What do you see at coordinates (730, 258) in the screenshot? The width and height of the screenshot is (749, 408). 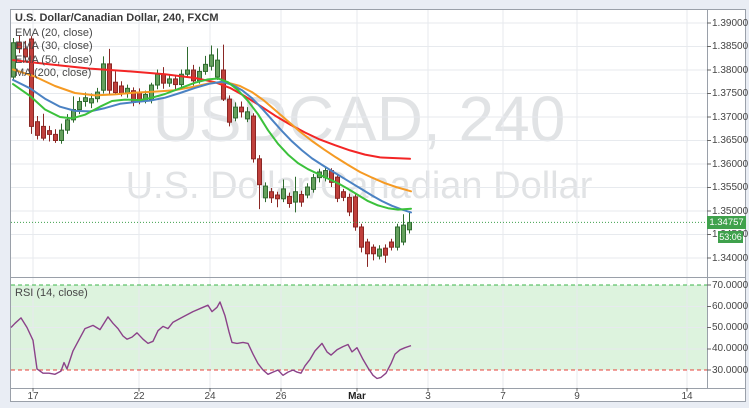 I see `price-axis-label: 1.34000` at bounding box center [730, 258].